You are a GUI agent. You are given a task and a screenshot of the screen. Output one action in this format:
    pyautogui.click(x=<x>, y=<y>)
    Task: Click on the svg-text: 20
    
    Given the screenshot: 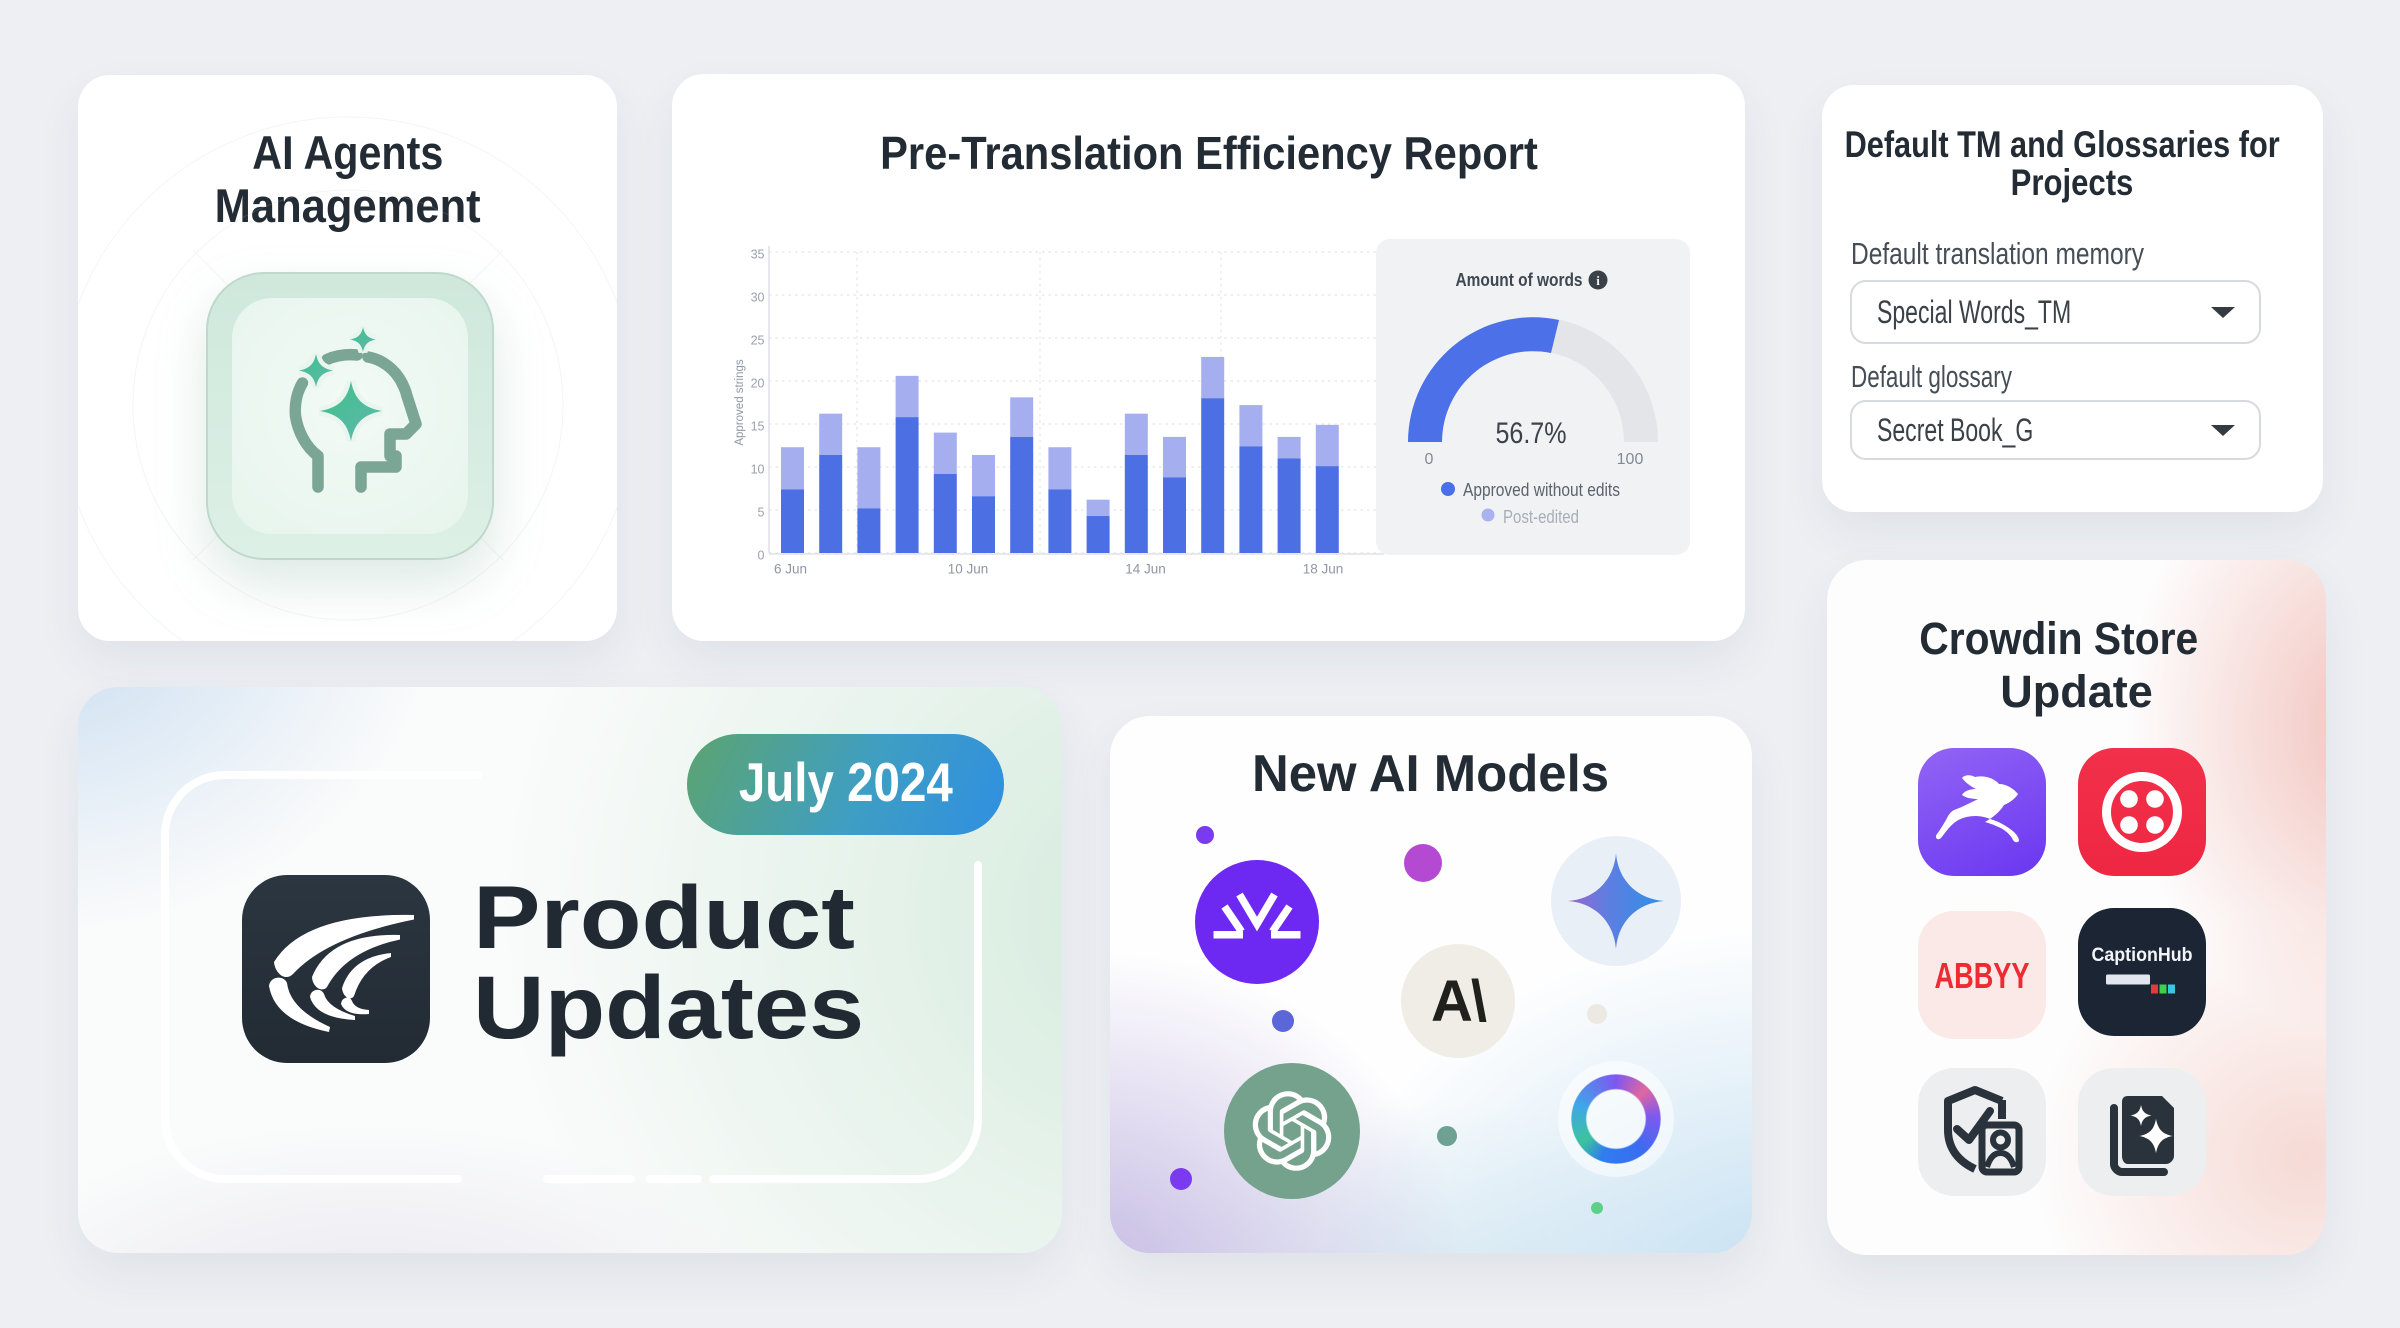 What is the action you would take?
    pyautogui.click(x=758, y=384)
    